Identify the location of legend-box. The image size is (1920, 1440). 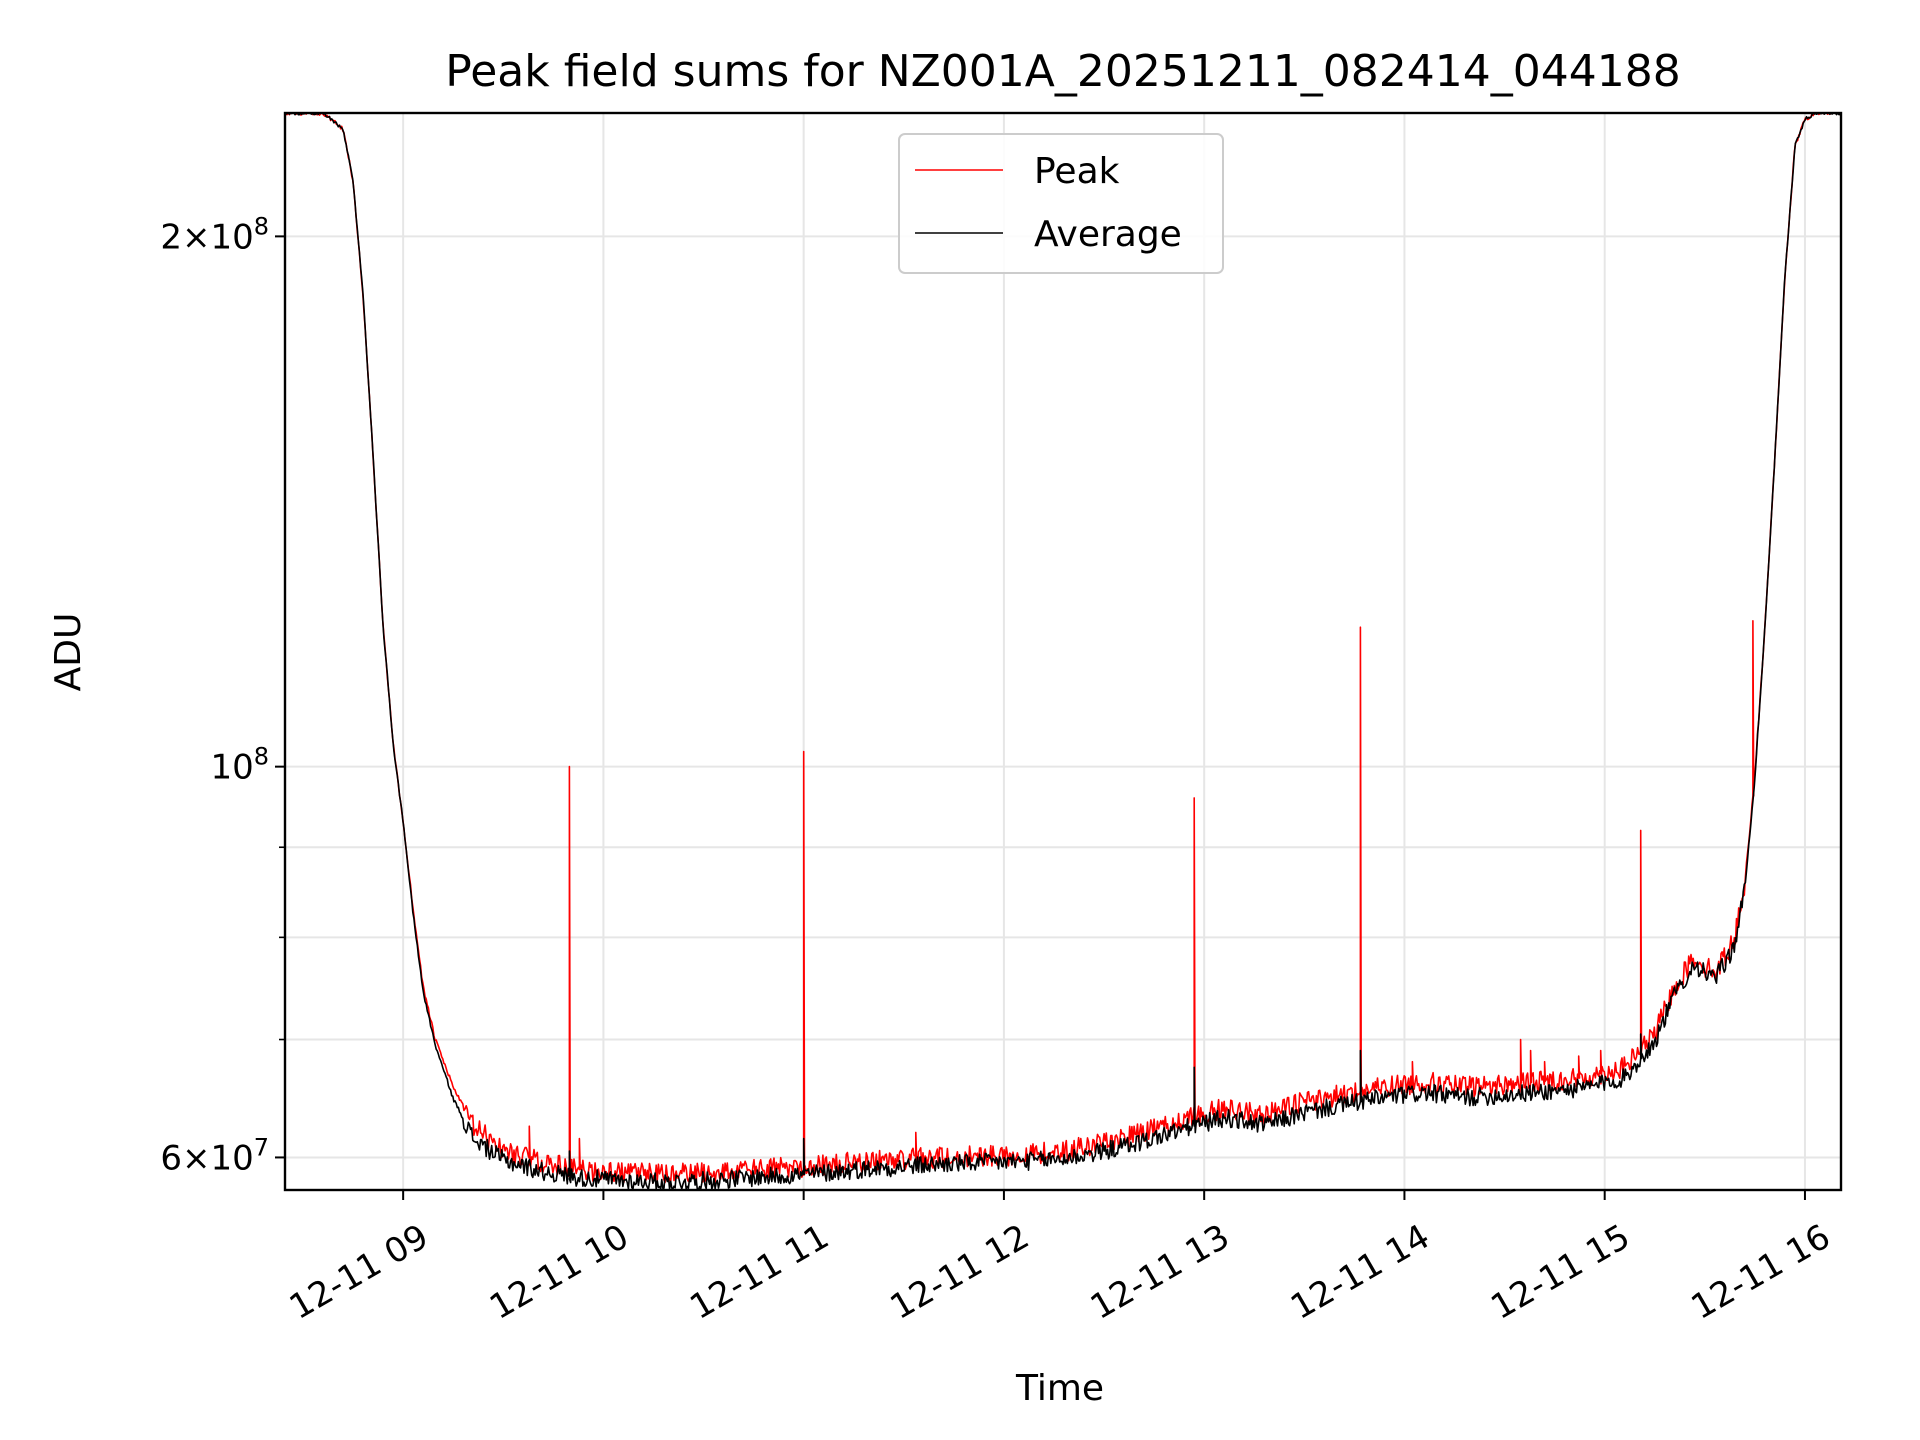
(1061, 203).